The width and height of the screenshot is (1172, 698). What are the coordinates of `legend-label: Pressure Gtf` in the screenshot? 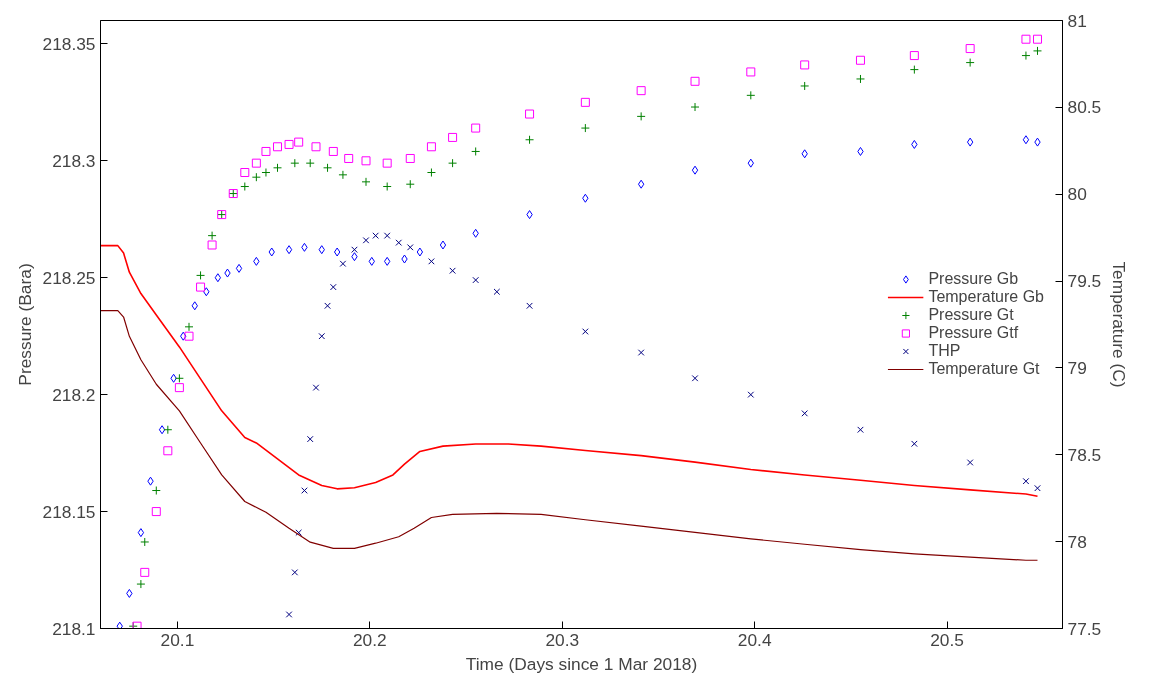 It's located at (973, 333).